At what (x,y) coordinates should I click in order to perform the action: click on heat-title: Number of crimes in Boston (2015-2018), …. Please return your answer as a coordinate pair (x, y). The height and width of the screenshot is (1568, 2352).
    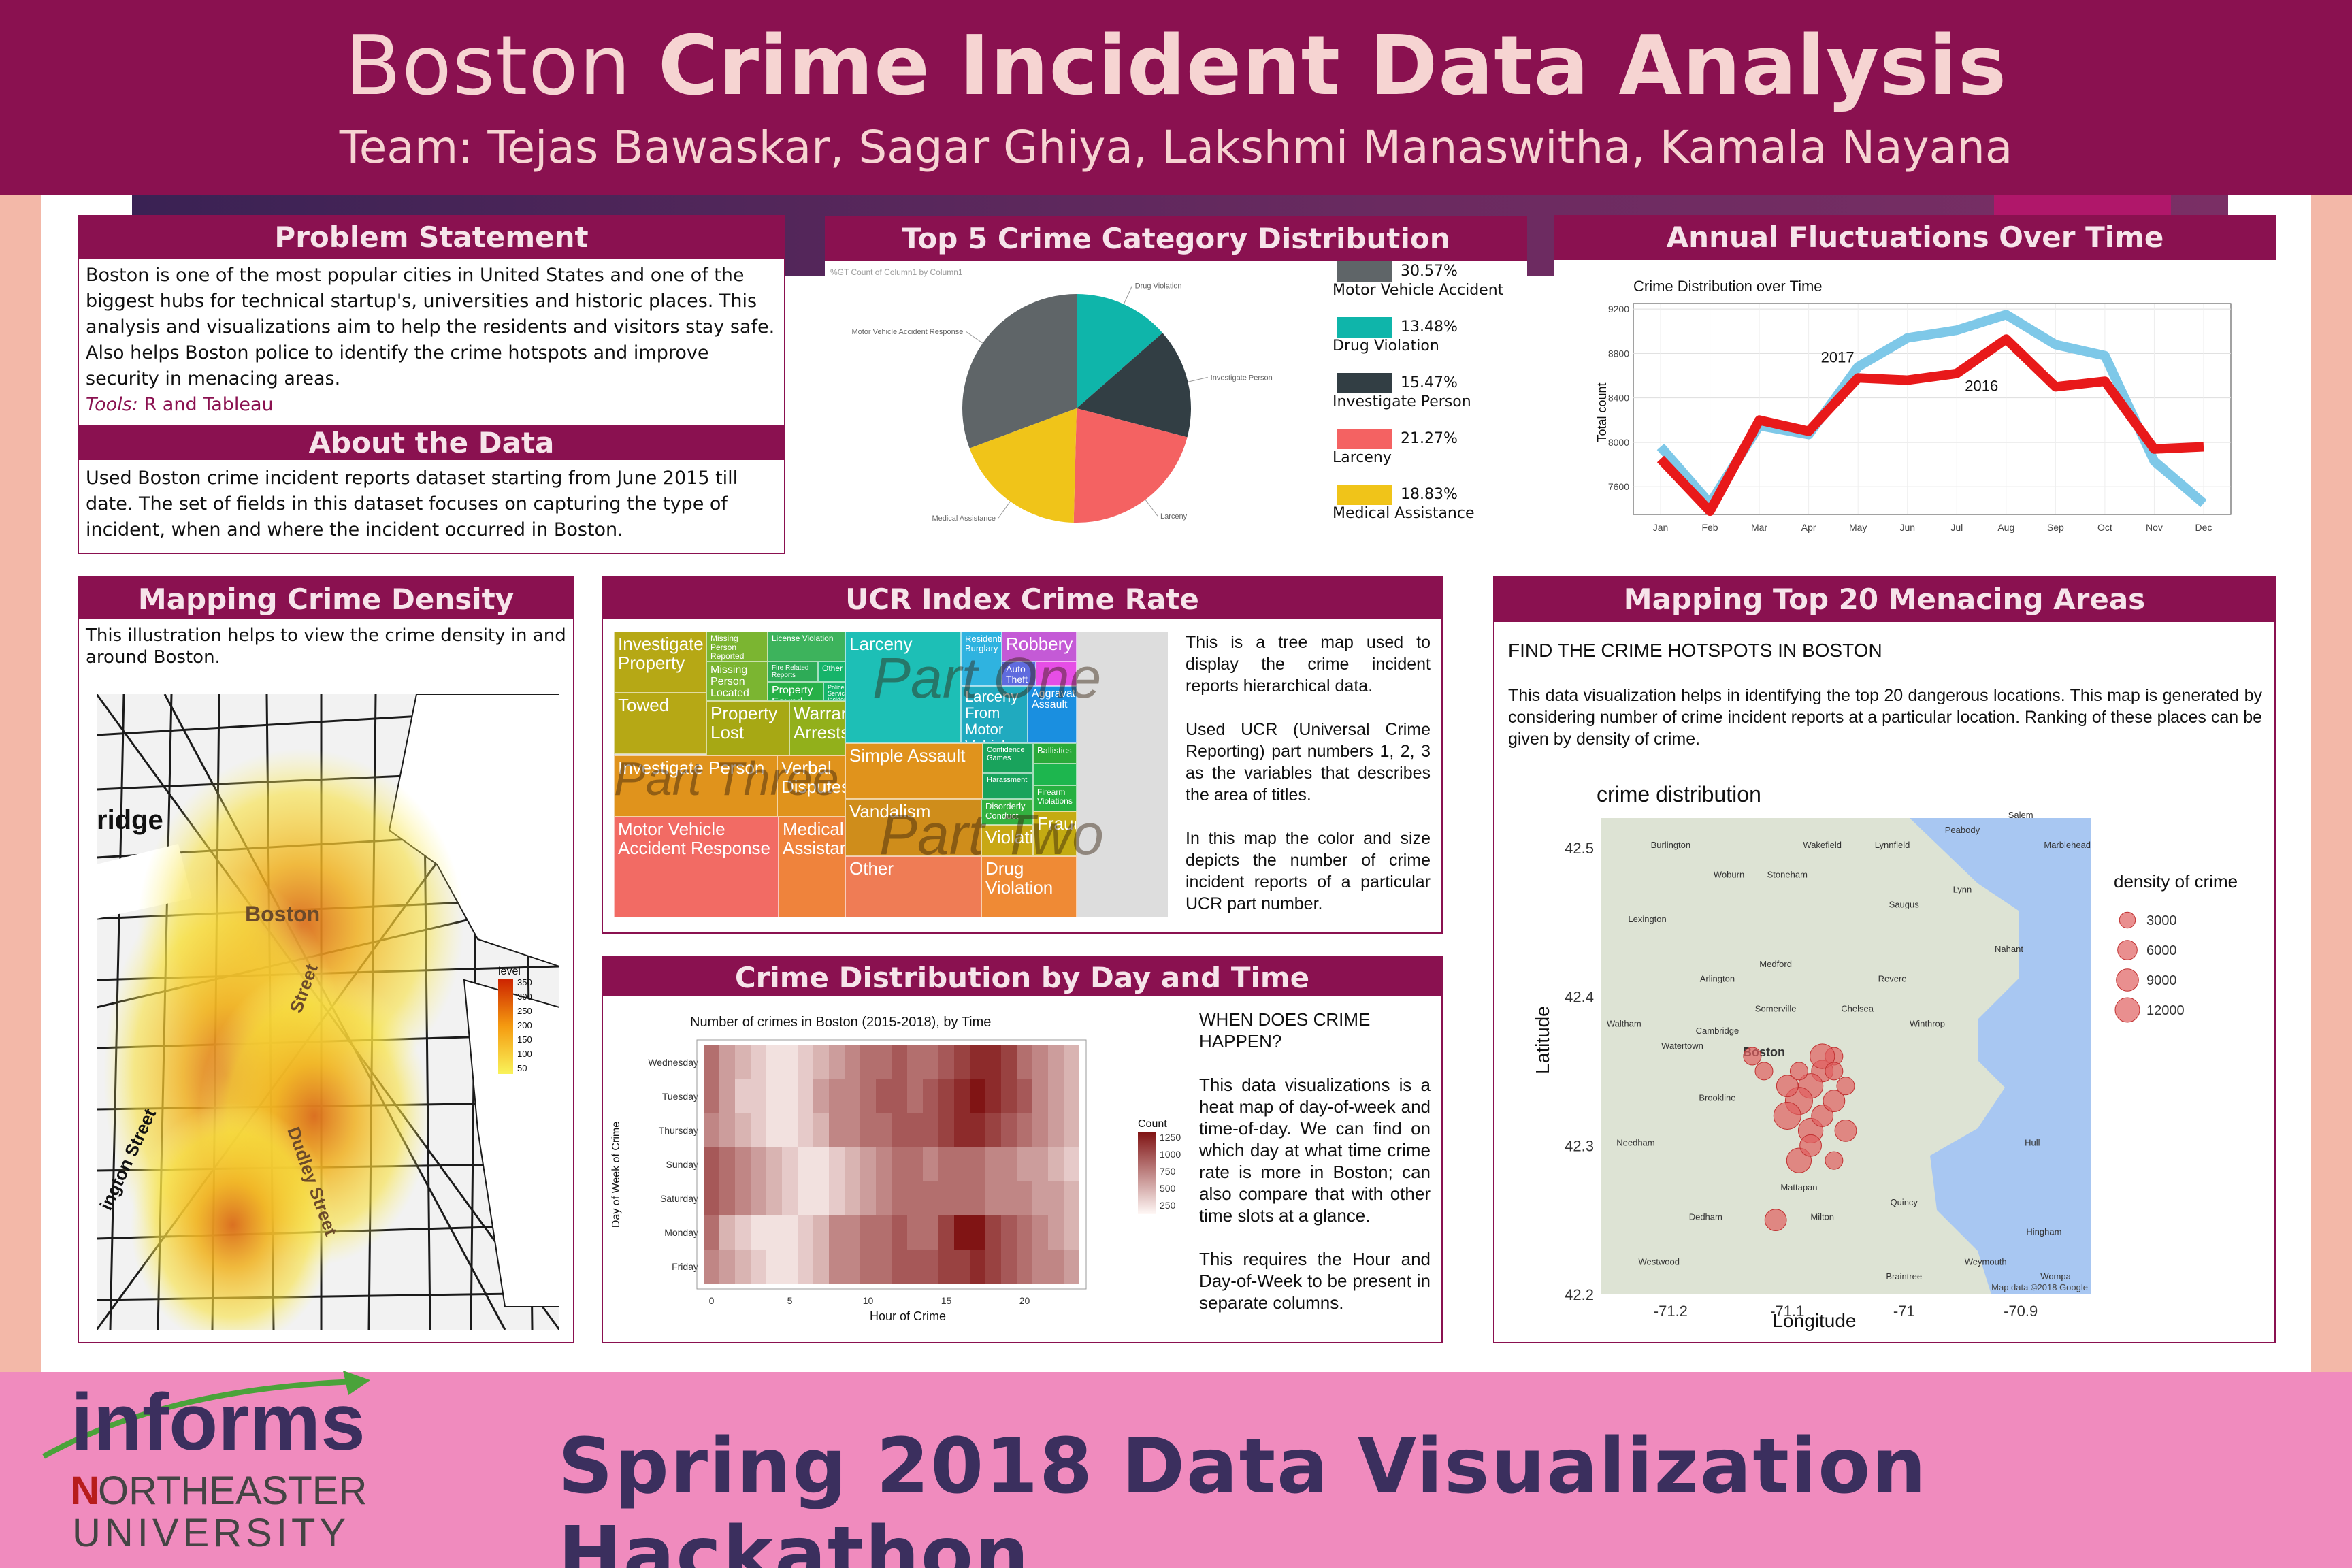
    Looking at the image, I should click on (840, 1023).